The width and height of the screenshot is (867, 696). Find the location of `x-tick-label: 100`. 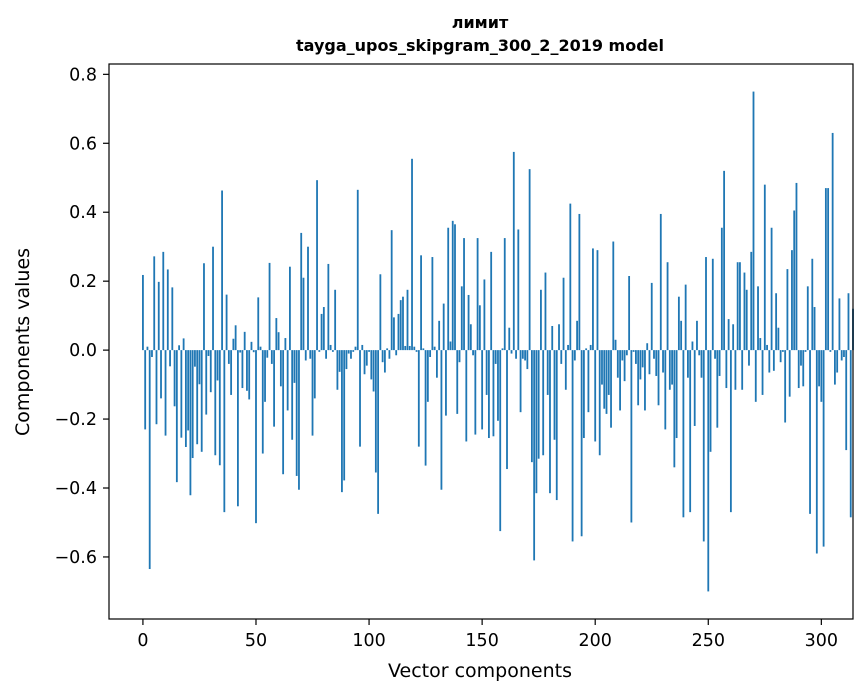

x-tick-label: 100 is located at coordinates (368, 641).